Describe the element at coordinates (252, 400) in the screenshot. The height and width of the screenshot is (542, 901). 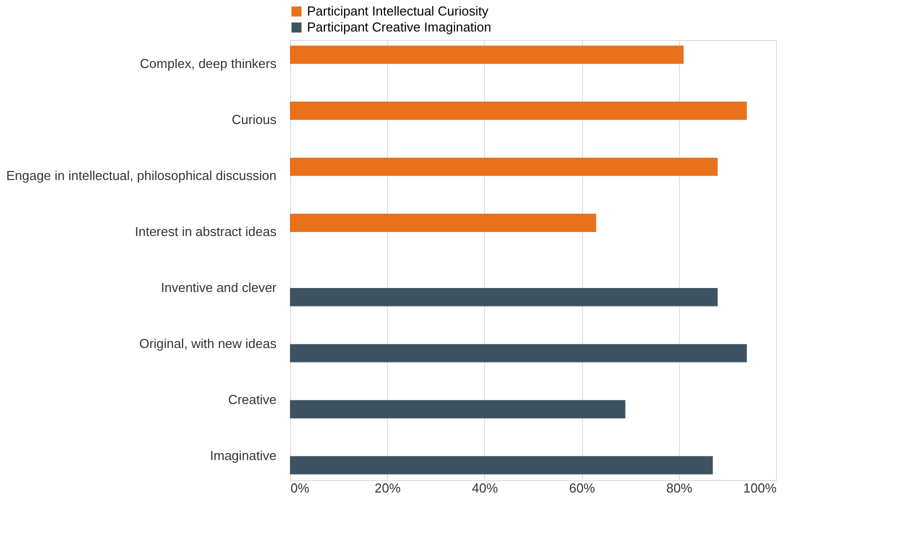
I see `y-tick-label: Creative` at that location.